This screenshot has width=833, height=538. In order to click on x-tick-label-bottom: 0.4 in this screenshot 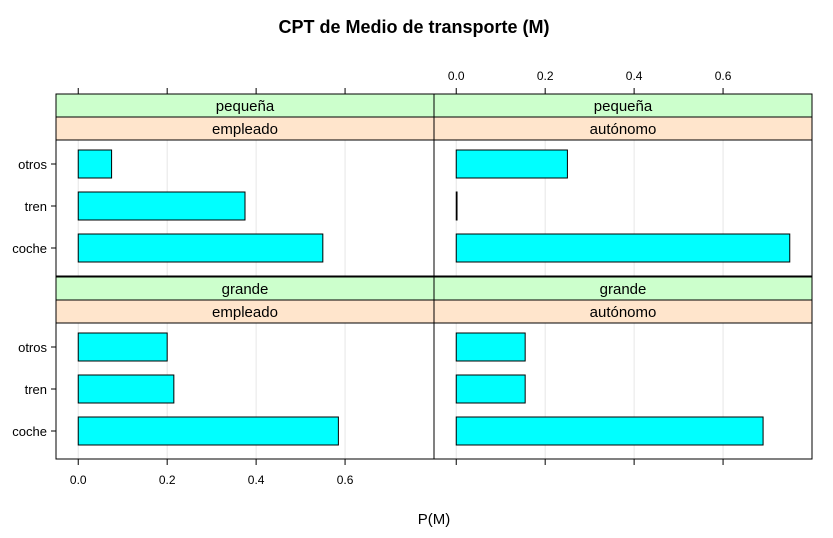, I will do `click(256, 480)`.